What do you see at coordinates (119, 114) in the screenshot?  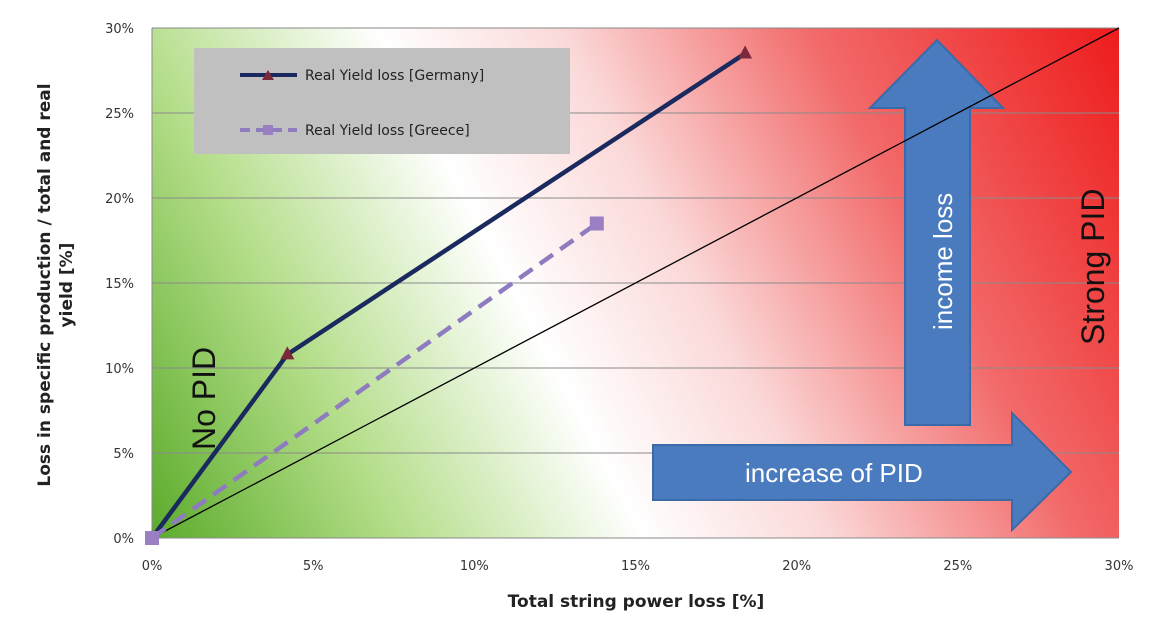 I see `y-tick-label: 25%` at bounding box center [119, 114].